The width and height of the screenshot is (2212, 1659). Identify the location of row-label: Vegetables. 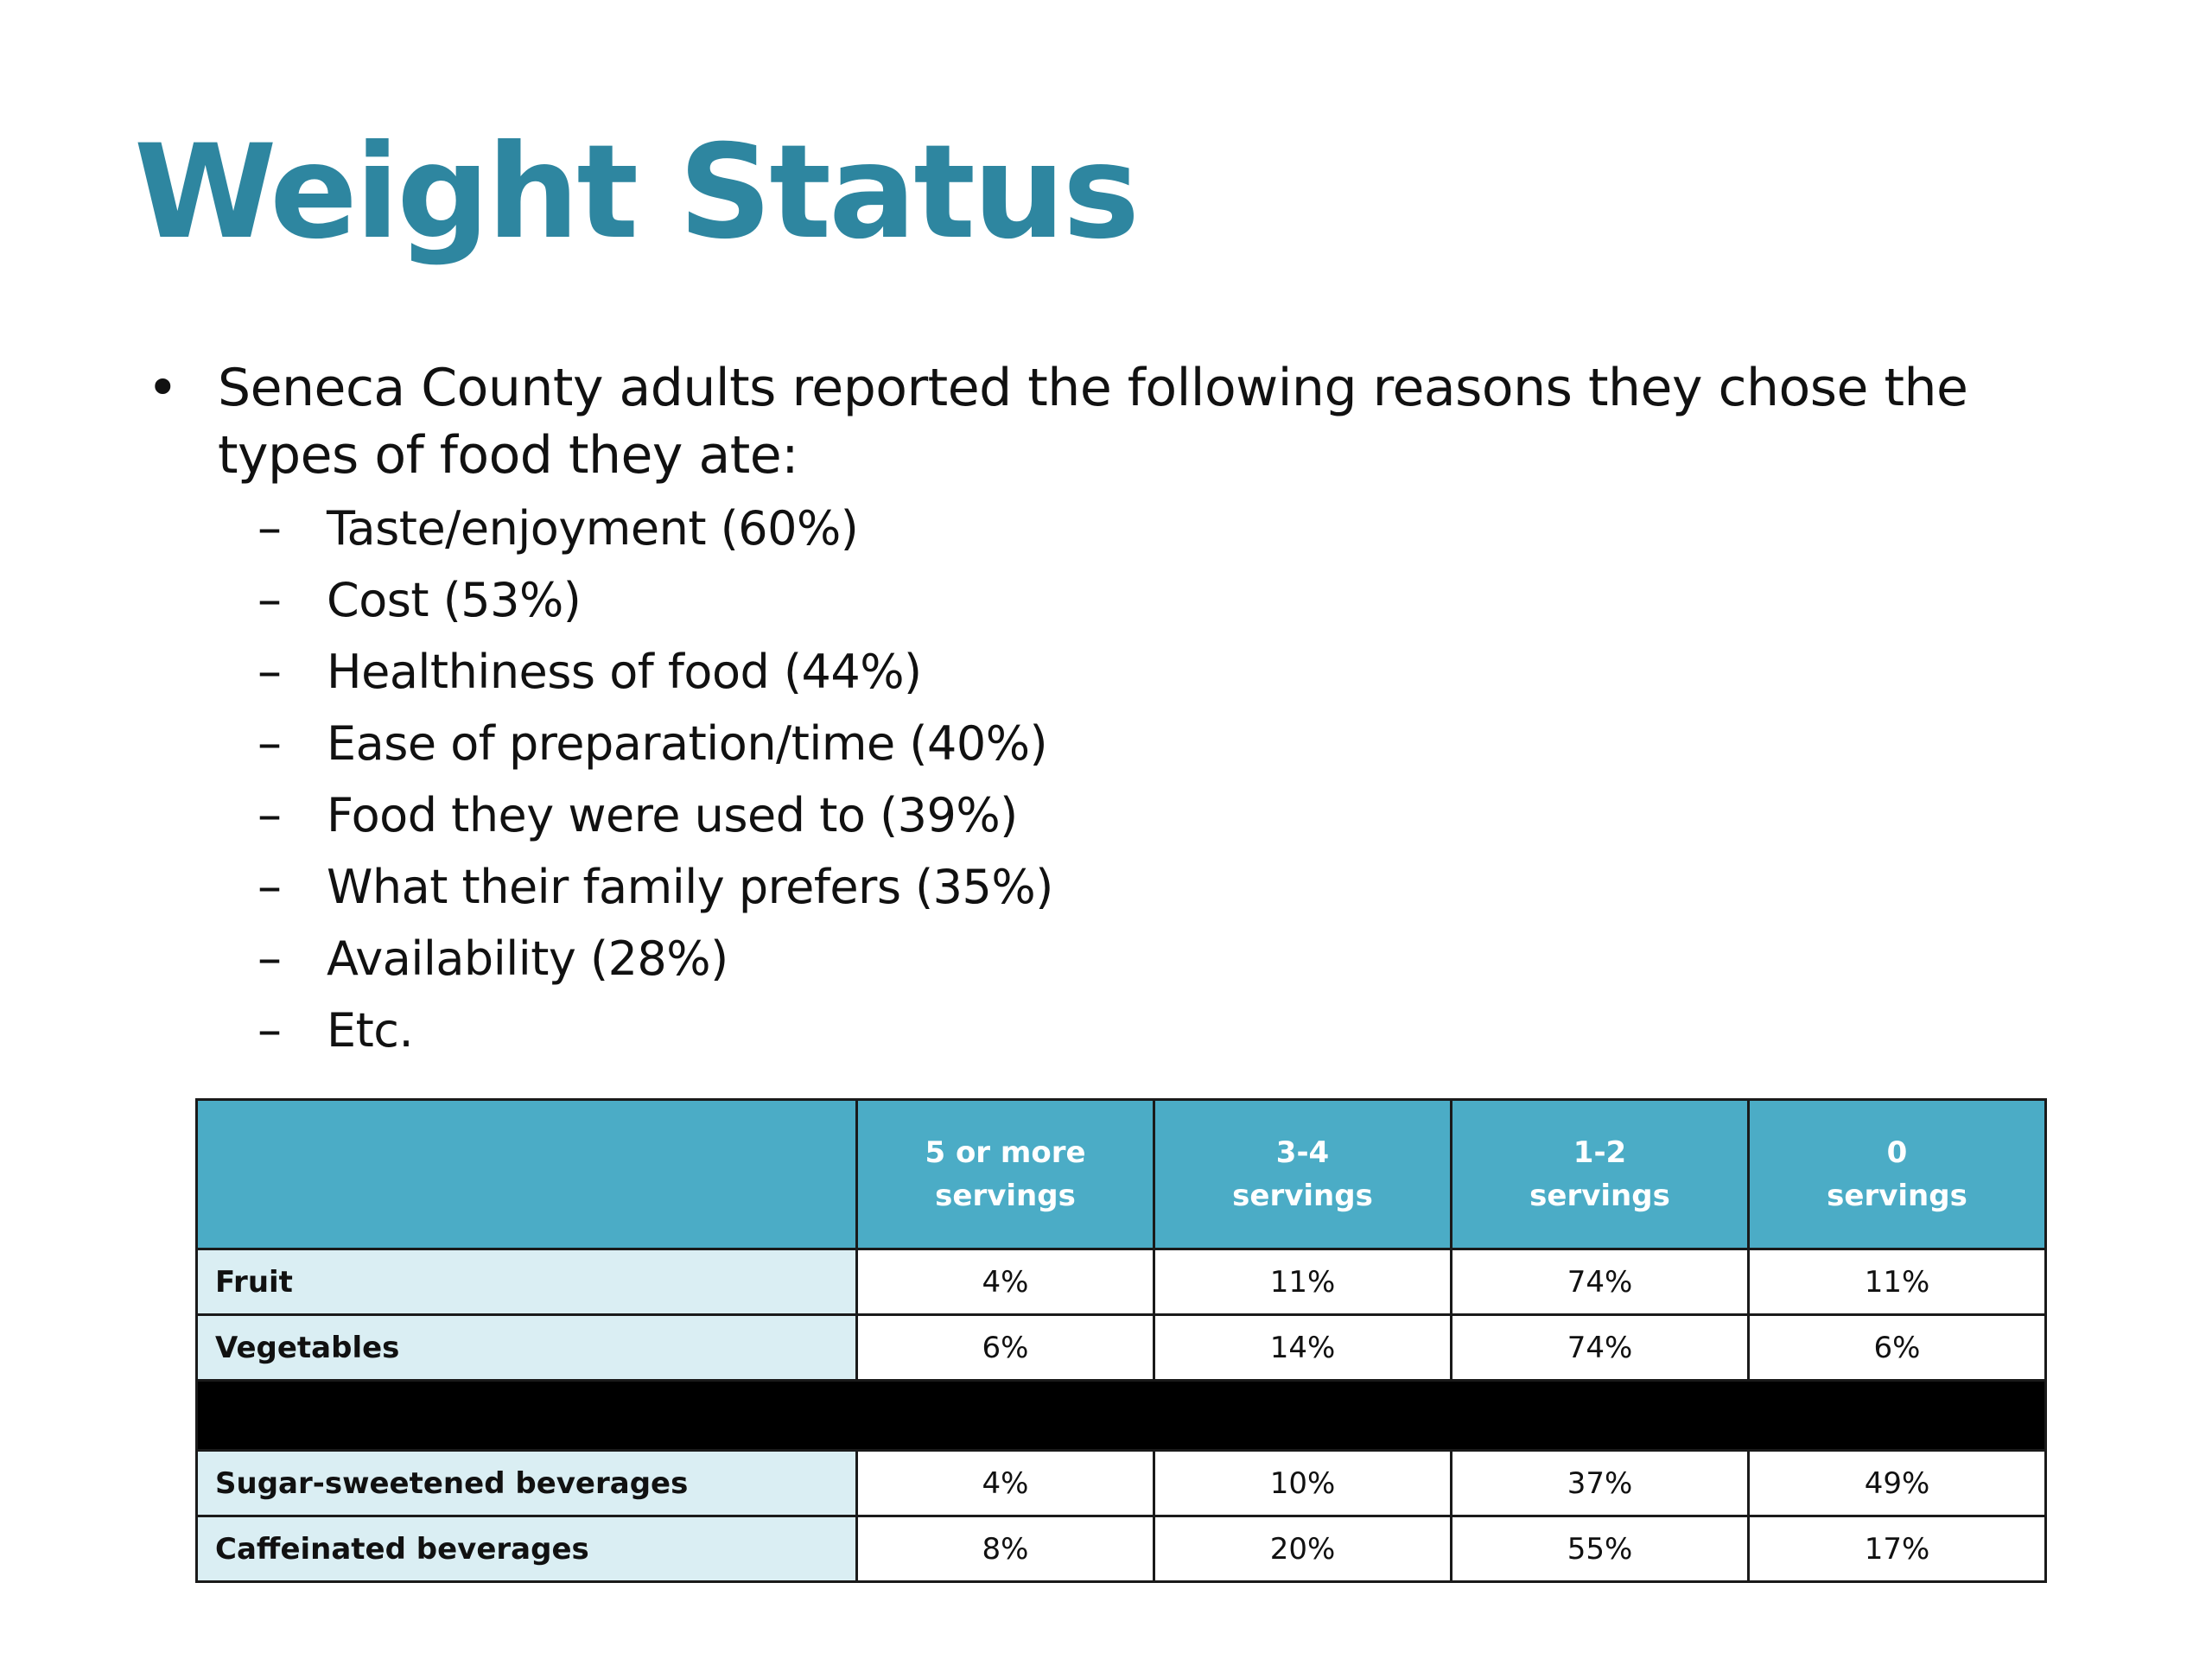
(526, 1347).